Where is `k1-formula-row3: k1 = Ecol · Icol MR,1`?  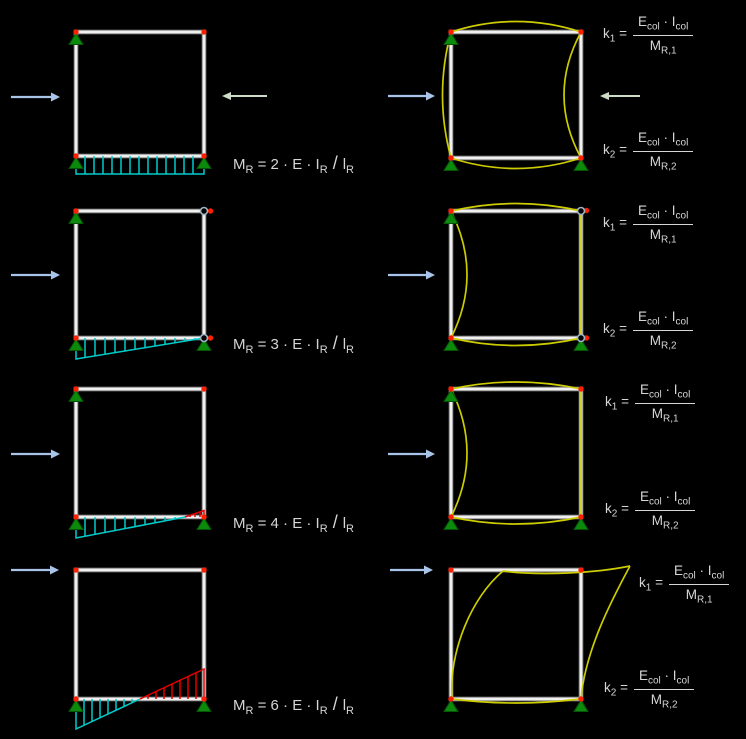
k1-formula-row3: k1 = Ecol · Icol MR,1 is located at coordinates (650, 403).